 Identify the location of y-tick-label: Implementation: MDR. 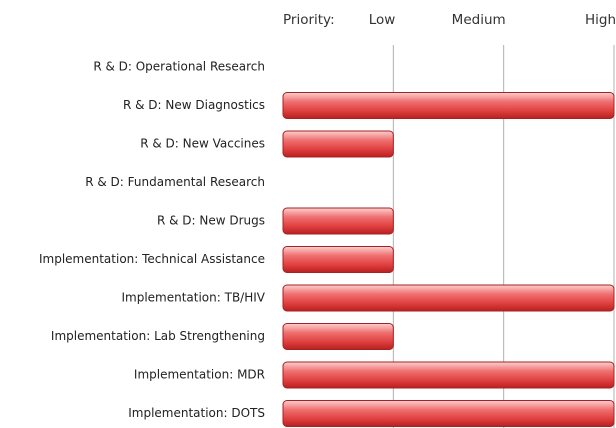
(199, 375).